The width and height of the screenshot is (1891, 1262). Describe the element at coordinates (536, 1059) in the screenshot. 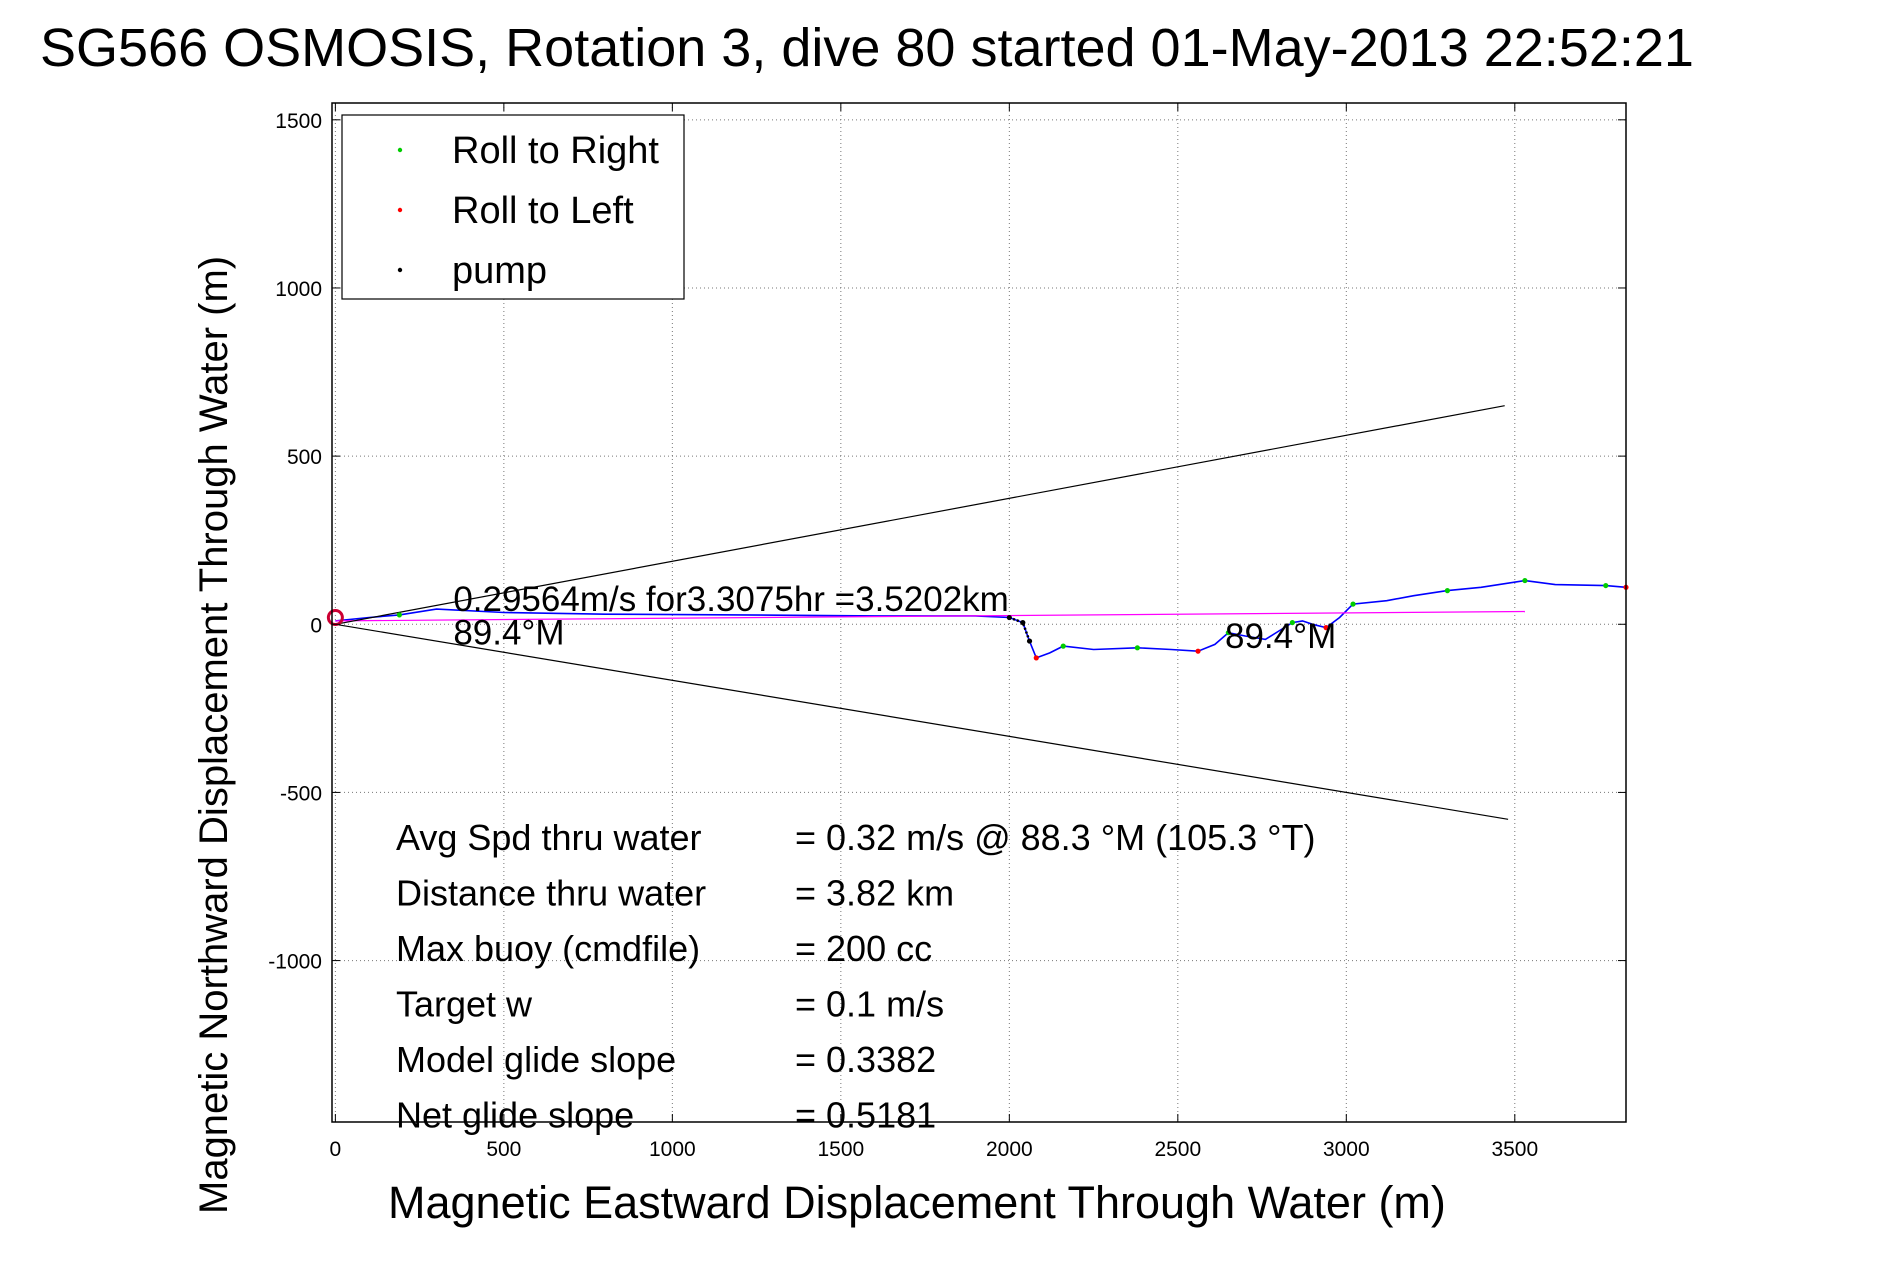

I see `stat-label: Model glide slope` at that location.